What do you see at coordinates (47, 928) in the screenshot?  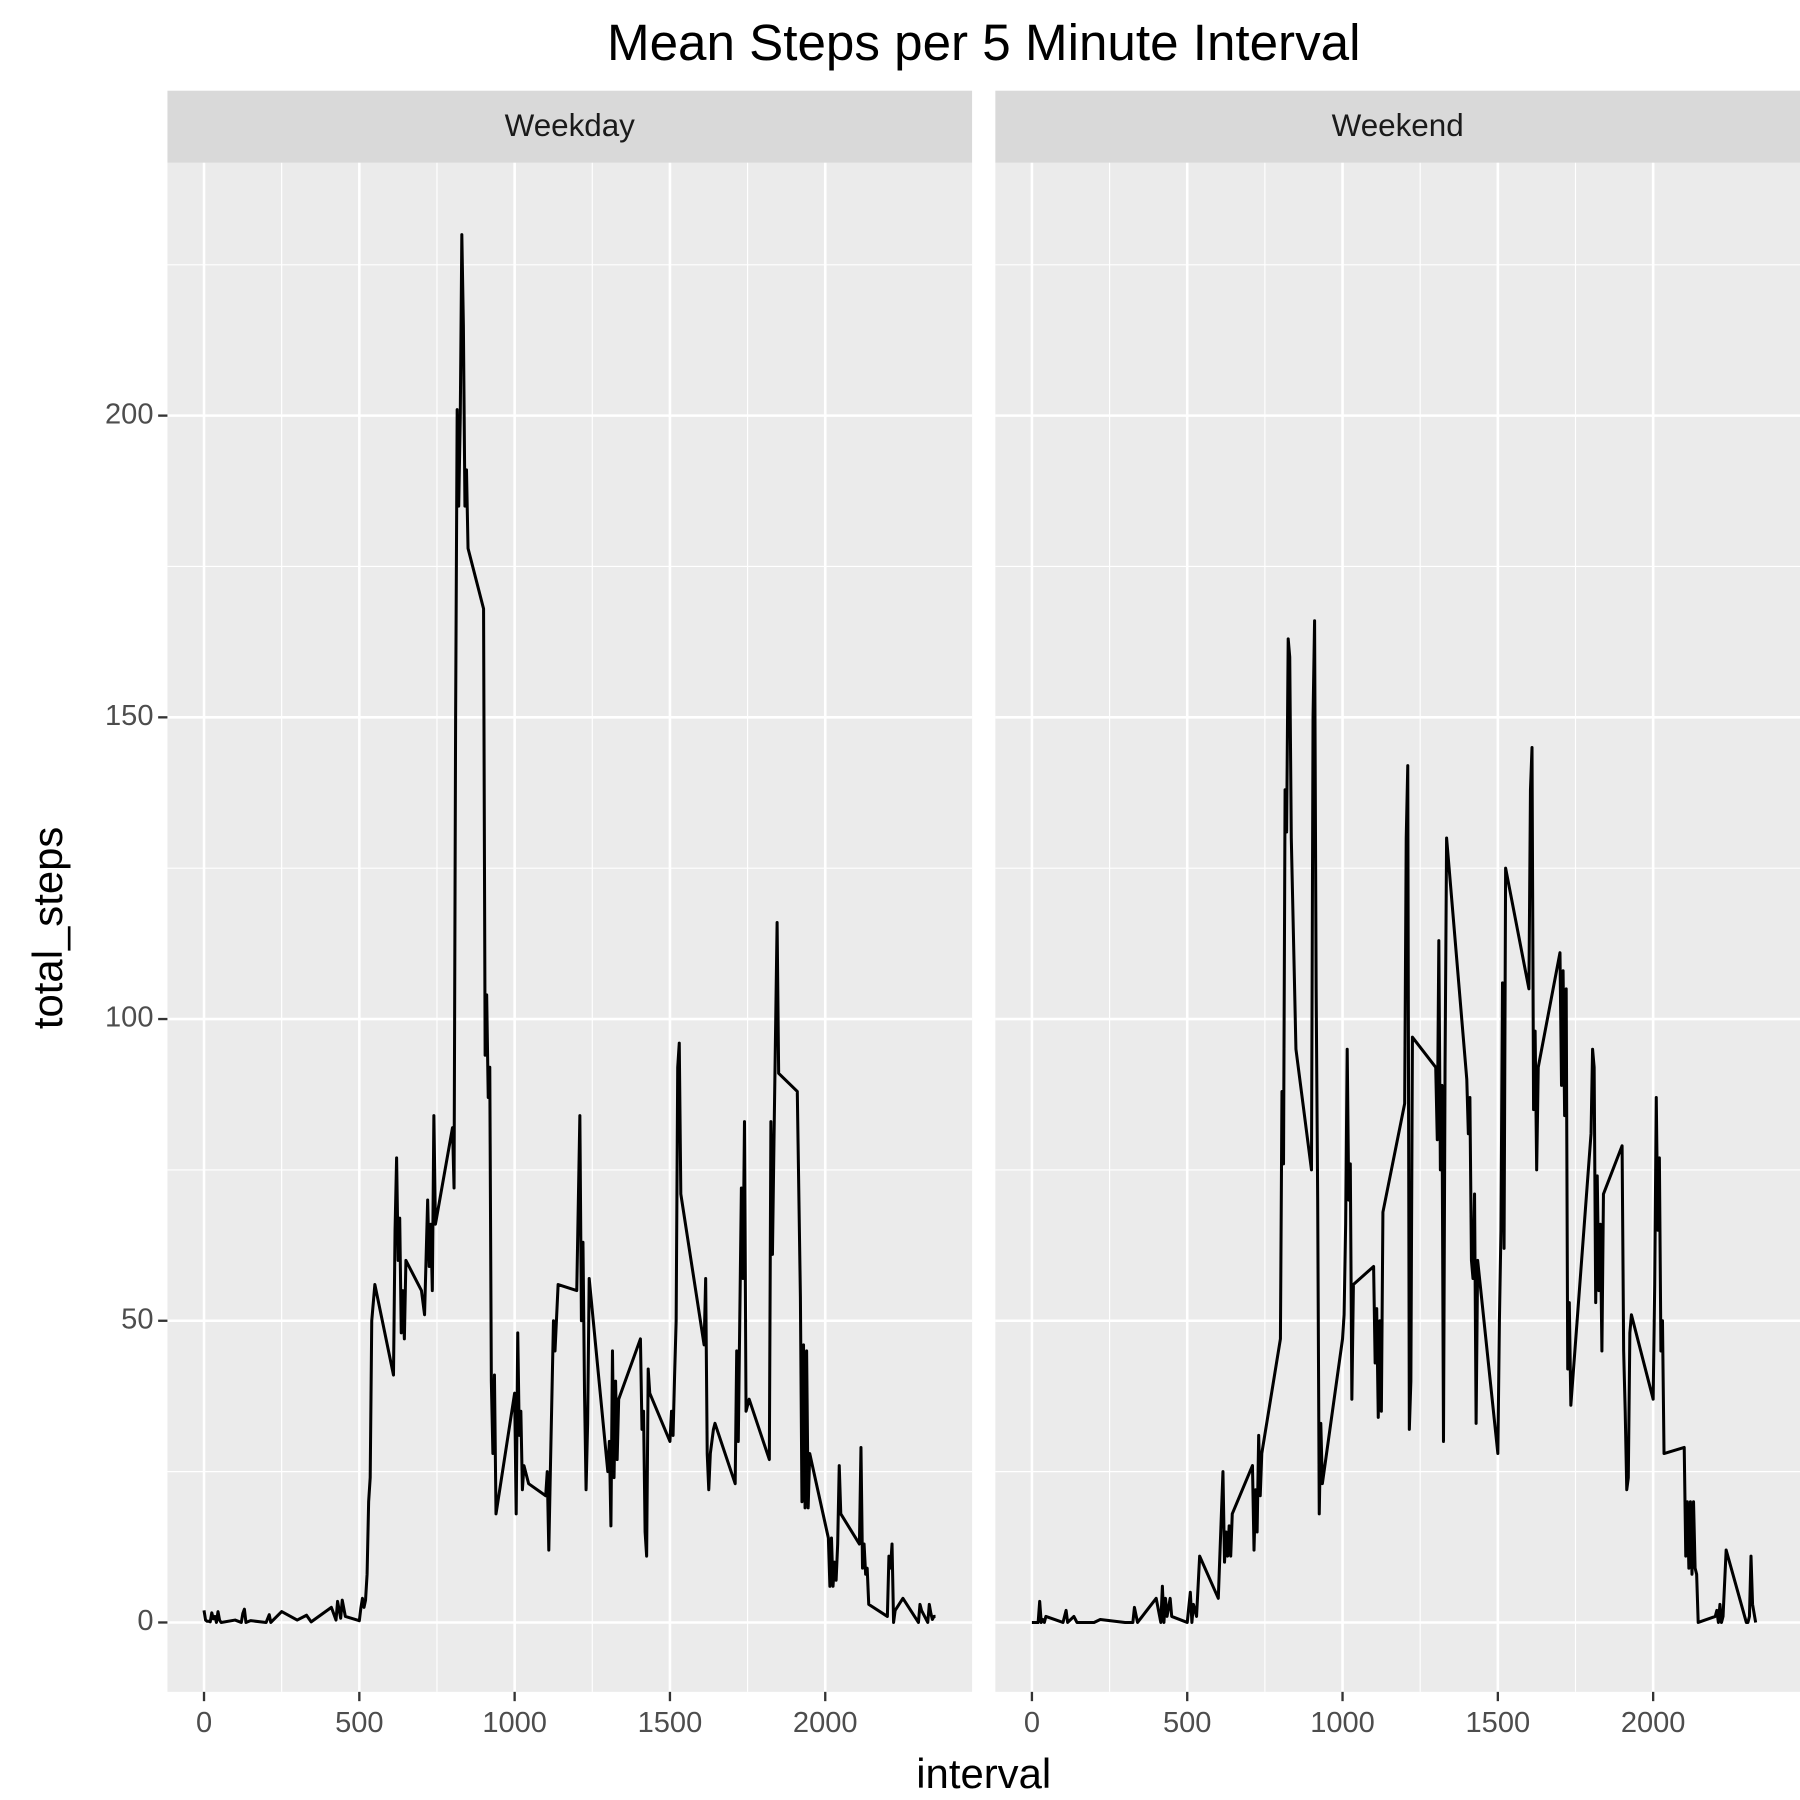 I see `y-axis-title: total_steps` at bounding box center [47, 928].